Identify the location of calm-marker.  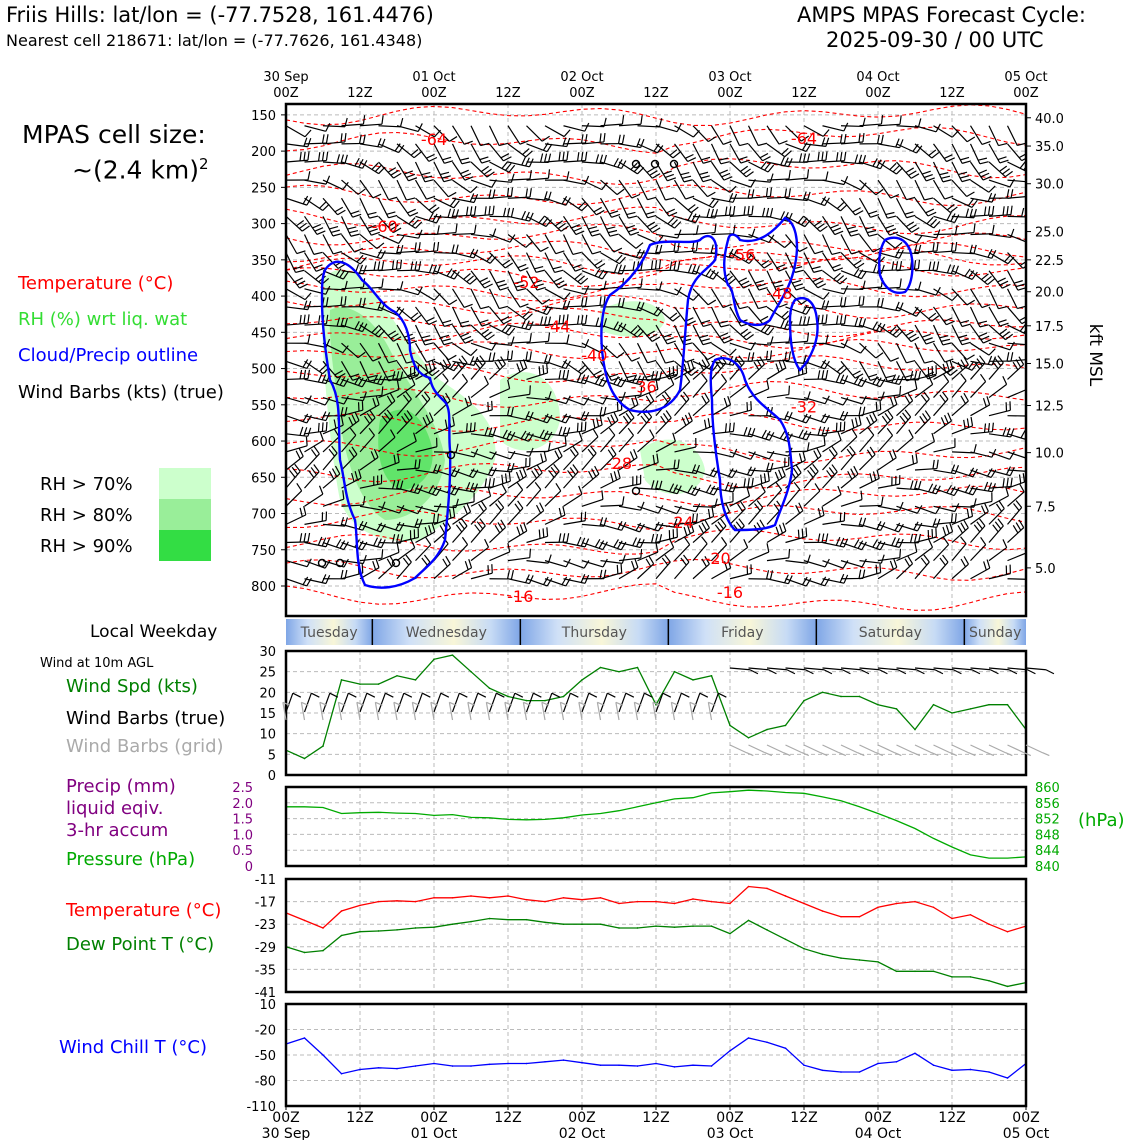
(396, 563).